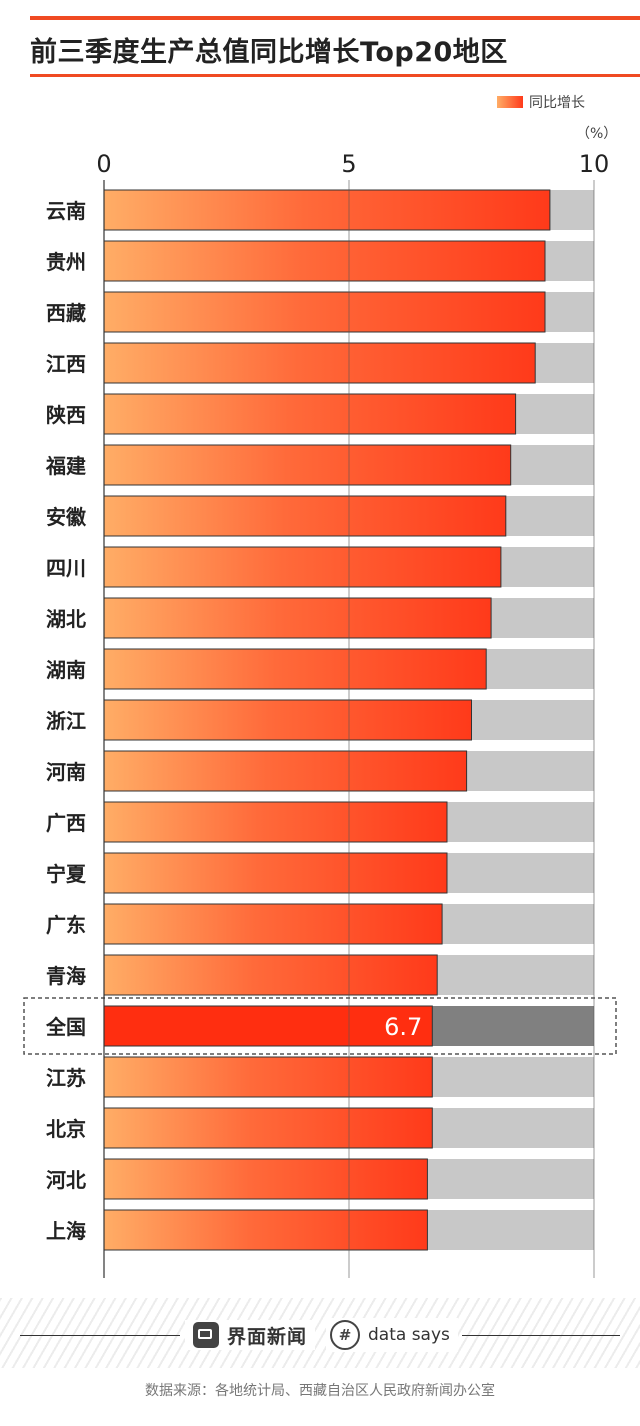  Describe the element at coordinates (66, 568) in the screenshot. I see `category-label: 四川` at that location.